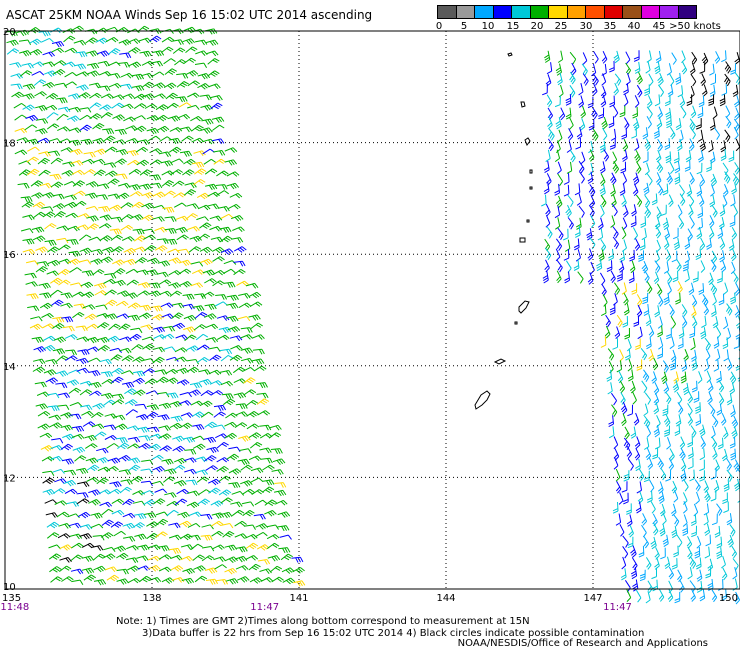 This screenshot has height=650, width=740. I want to click on legend-label: 20, so click(537, 26).